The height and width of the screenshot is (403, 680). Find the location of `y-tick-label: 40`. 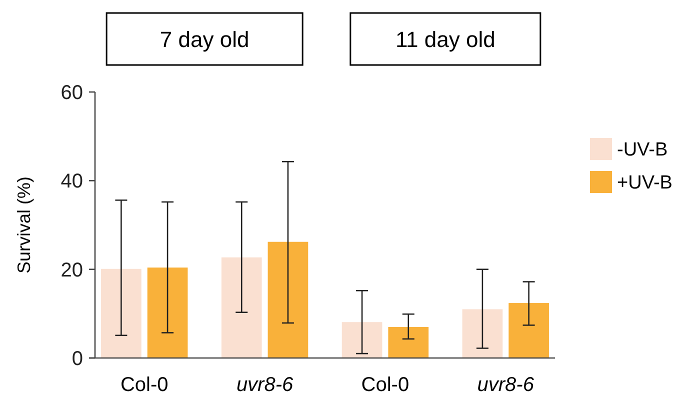

y-tick-label: 40 is located at coordinates (71, 181).